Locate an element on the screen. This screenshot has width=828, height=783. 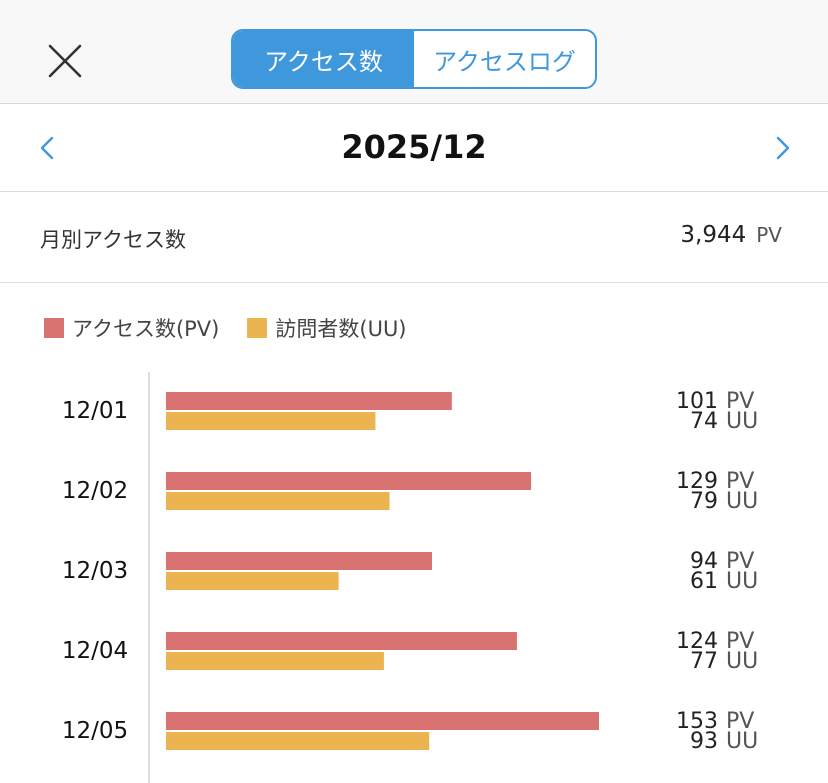
category-label-12-04: 12/04 is located at coordinates (95, 651).